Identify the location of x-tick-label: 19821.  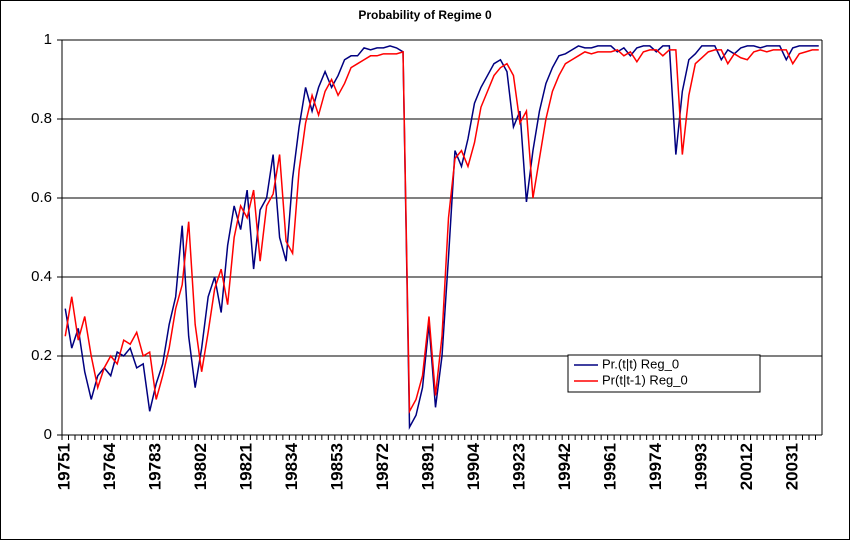
(246, 466).